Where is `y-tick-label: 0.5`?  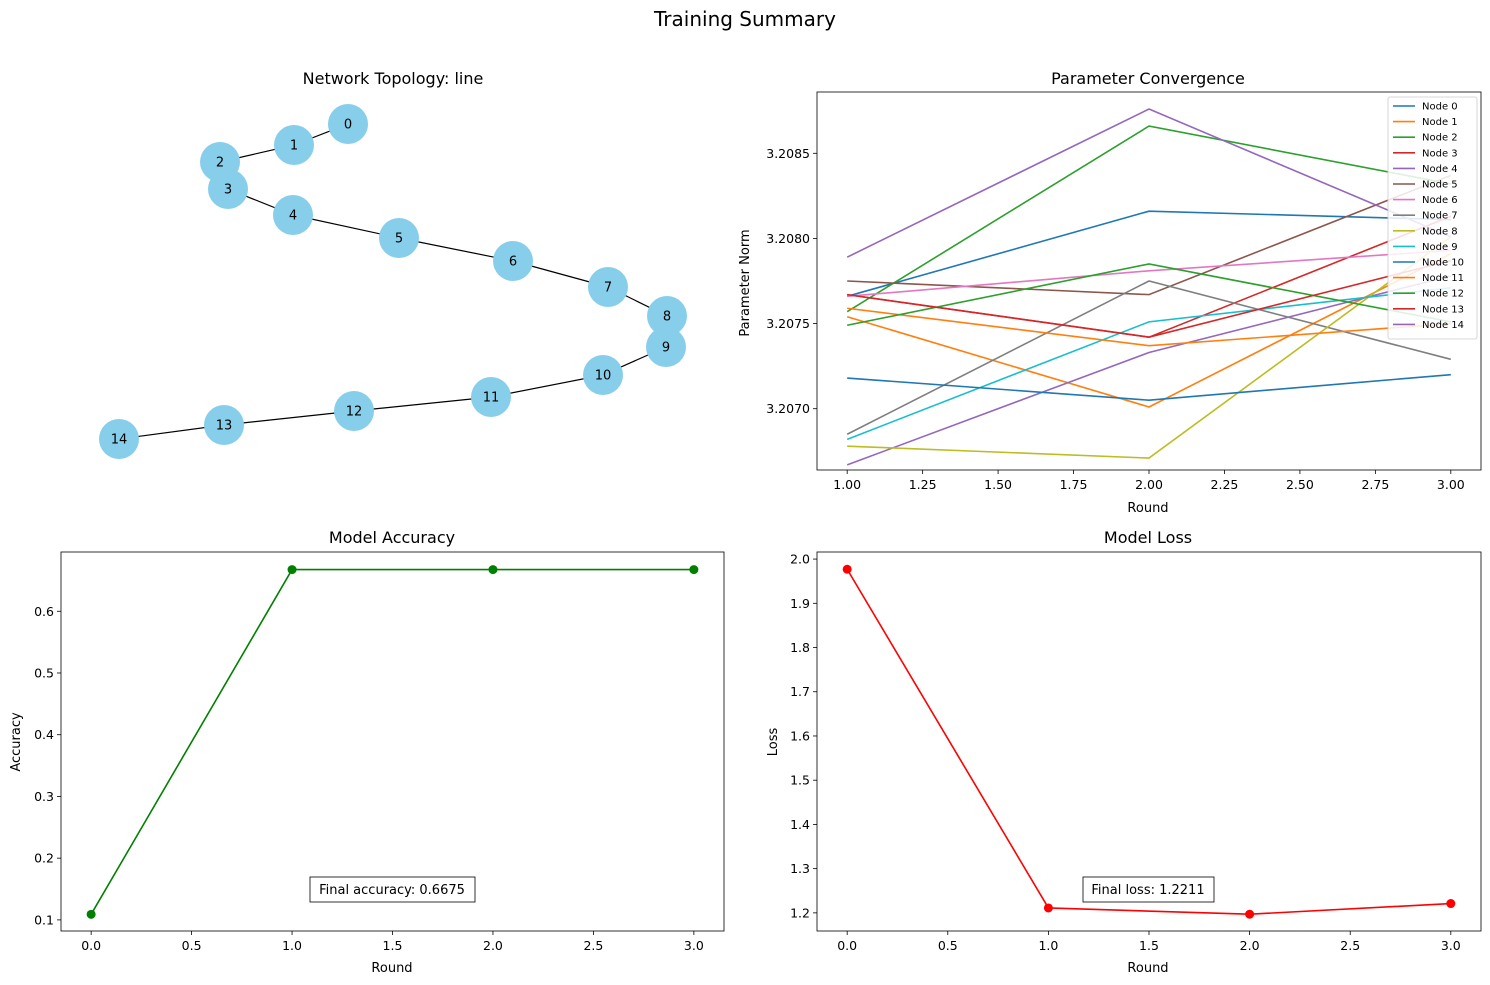 y-tick-label: 0.5 is located at coordinates (44, 672).